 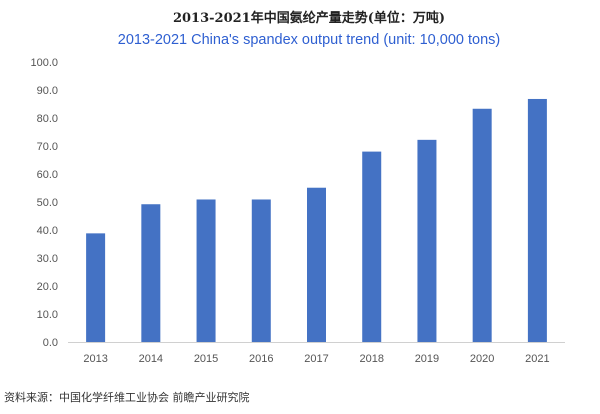 I want to click on x-tick-label: 2013, so click(x=95, y=359).